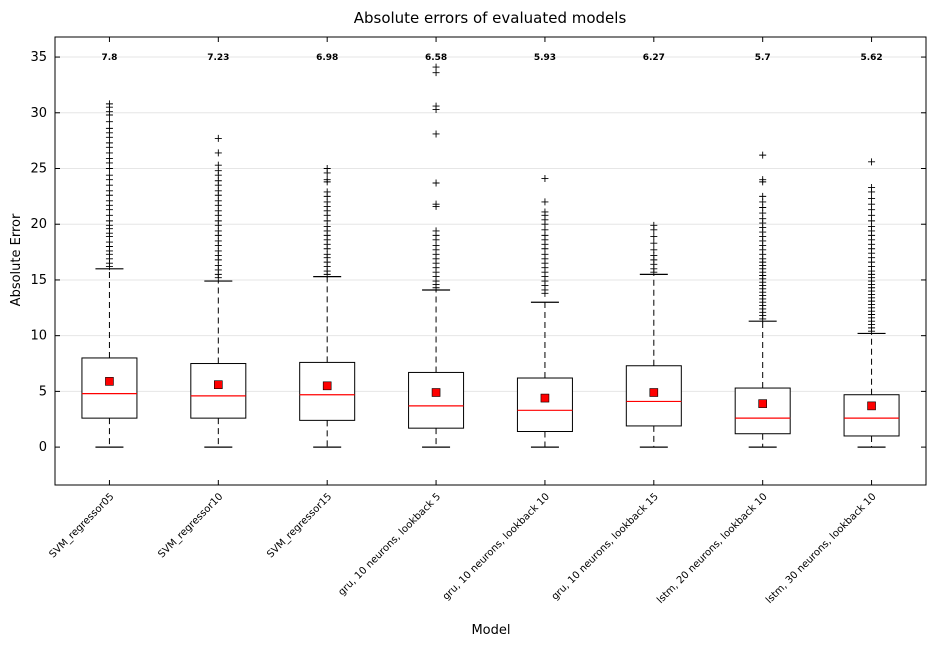 The width and height of the screenshot is (947, 652). Describe the element at coordinates (38, 336) in the screenshot. I see `y-tick-label: 10` at that location.